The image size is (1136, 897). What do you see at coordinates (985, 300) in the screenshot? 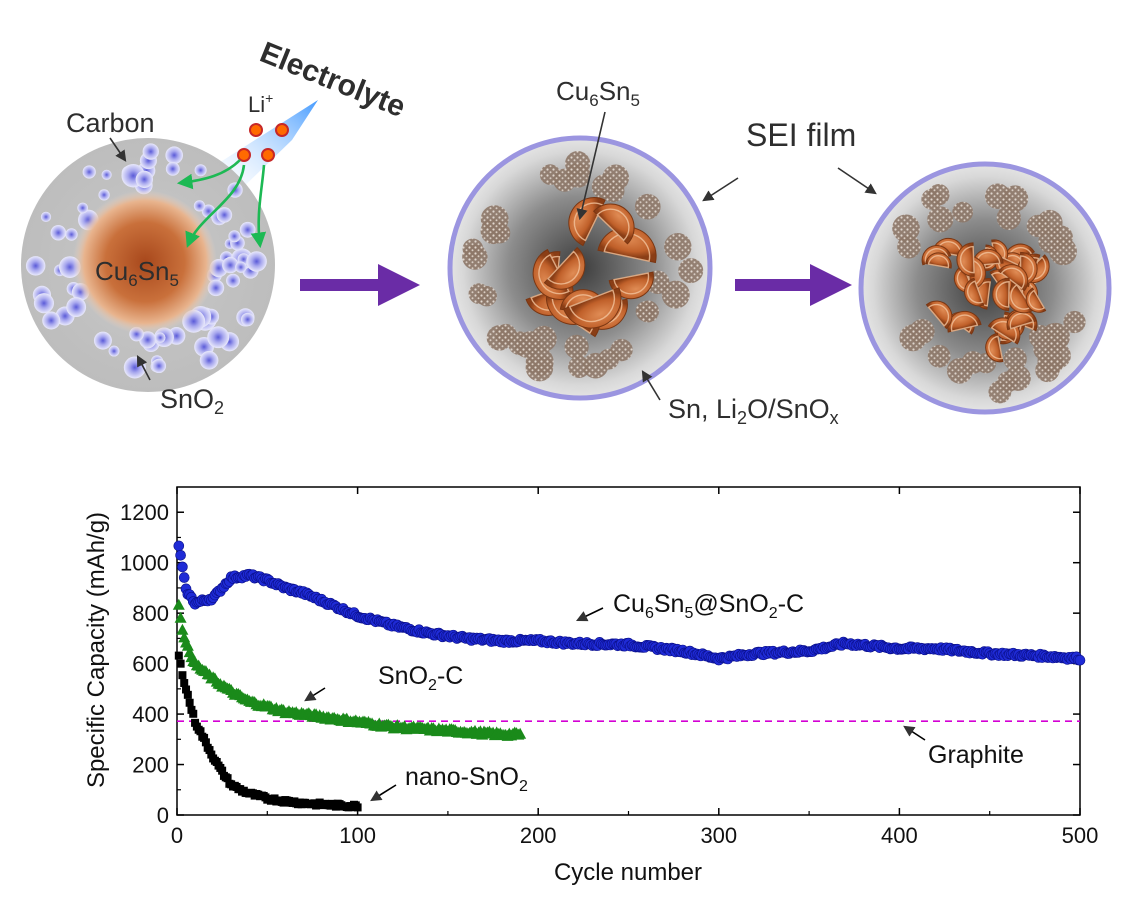
I see `pulverized-cu6sn5-fragments` at bounding box center [985, 300].